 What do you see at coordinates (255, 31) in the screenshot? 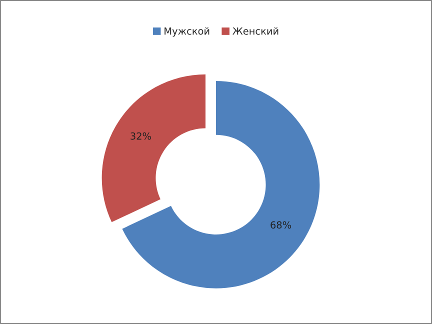
I see `legend-label: Женский` at bounding box center [255, 31].